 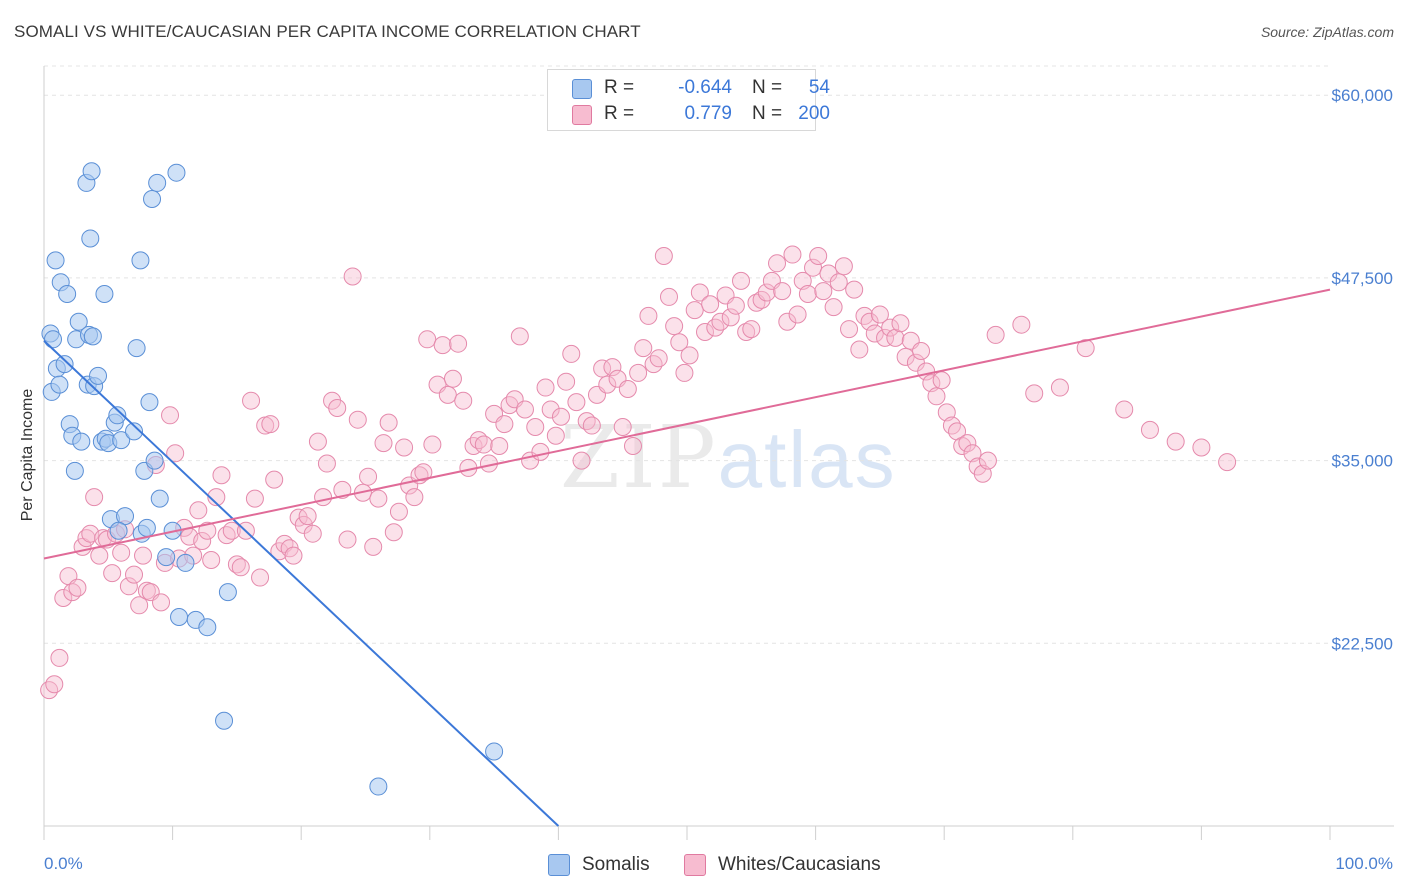 What do you see at coordinates (63, 863) in the screenshot?
I see `x-tick-label-min: 0.0%` at bounding box center [63, 863].